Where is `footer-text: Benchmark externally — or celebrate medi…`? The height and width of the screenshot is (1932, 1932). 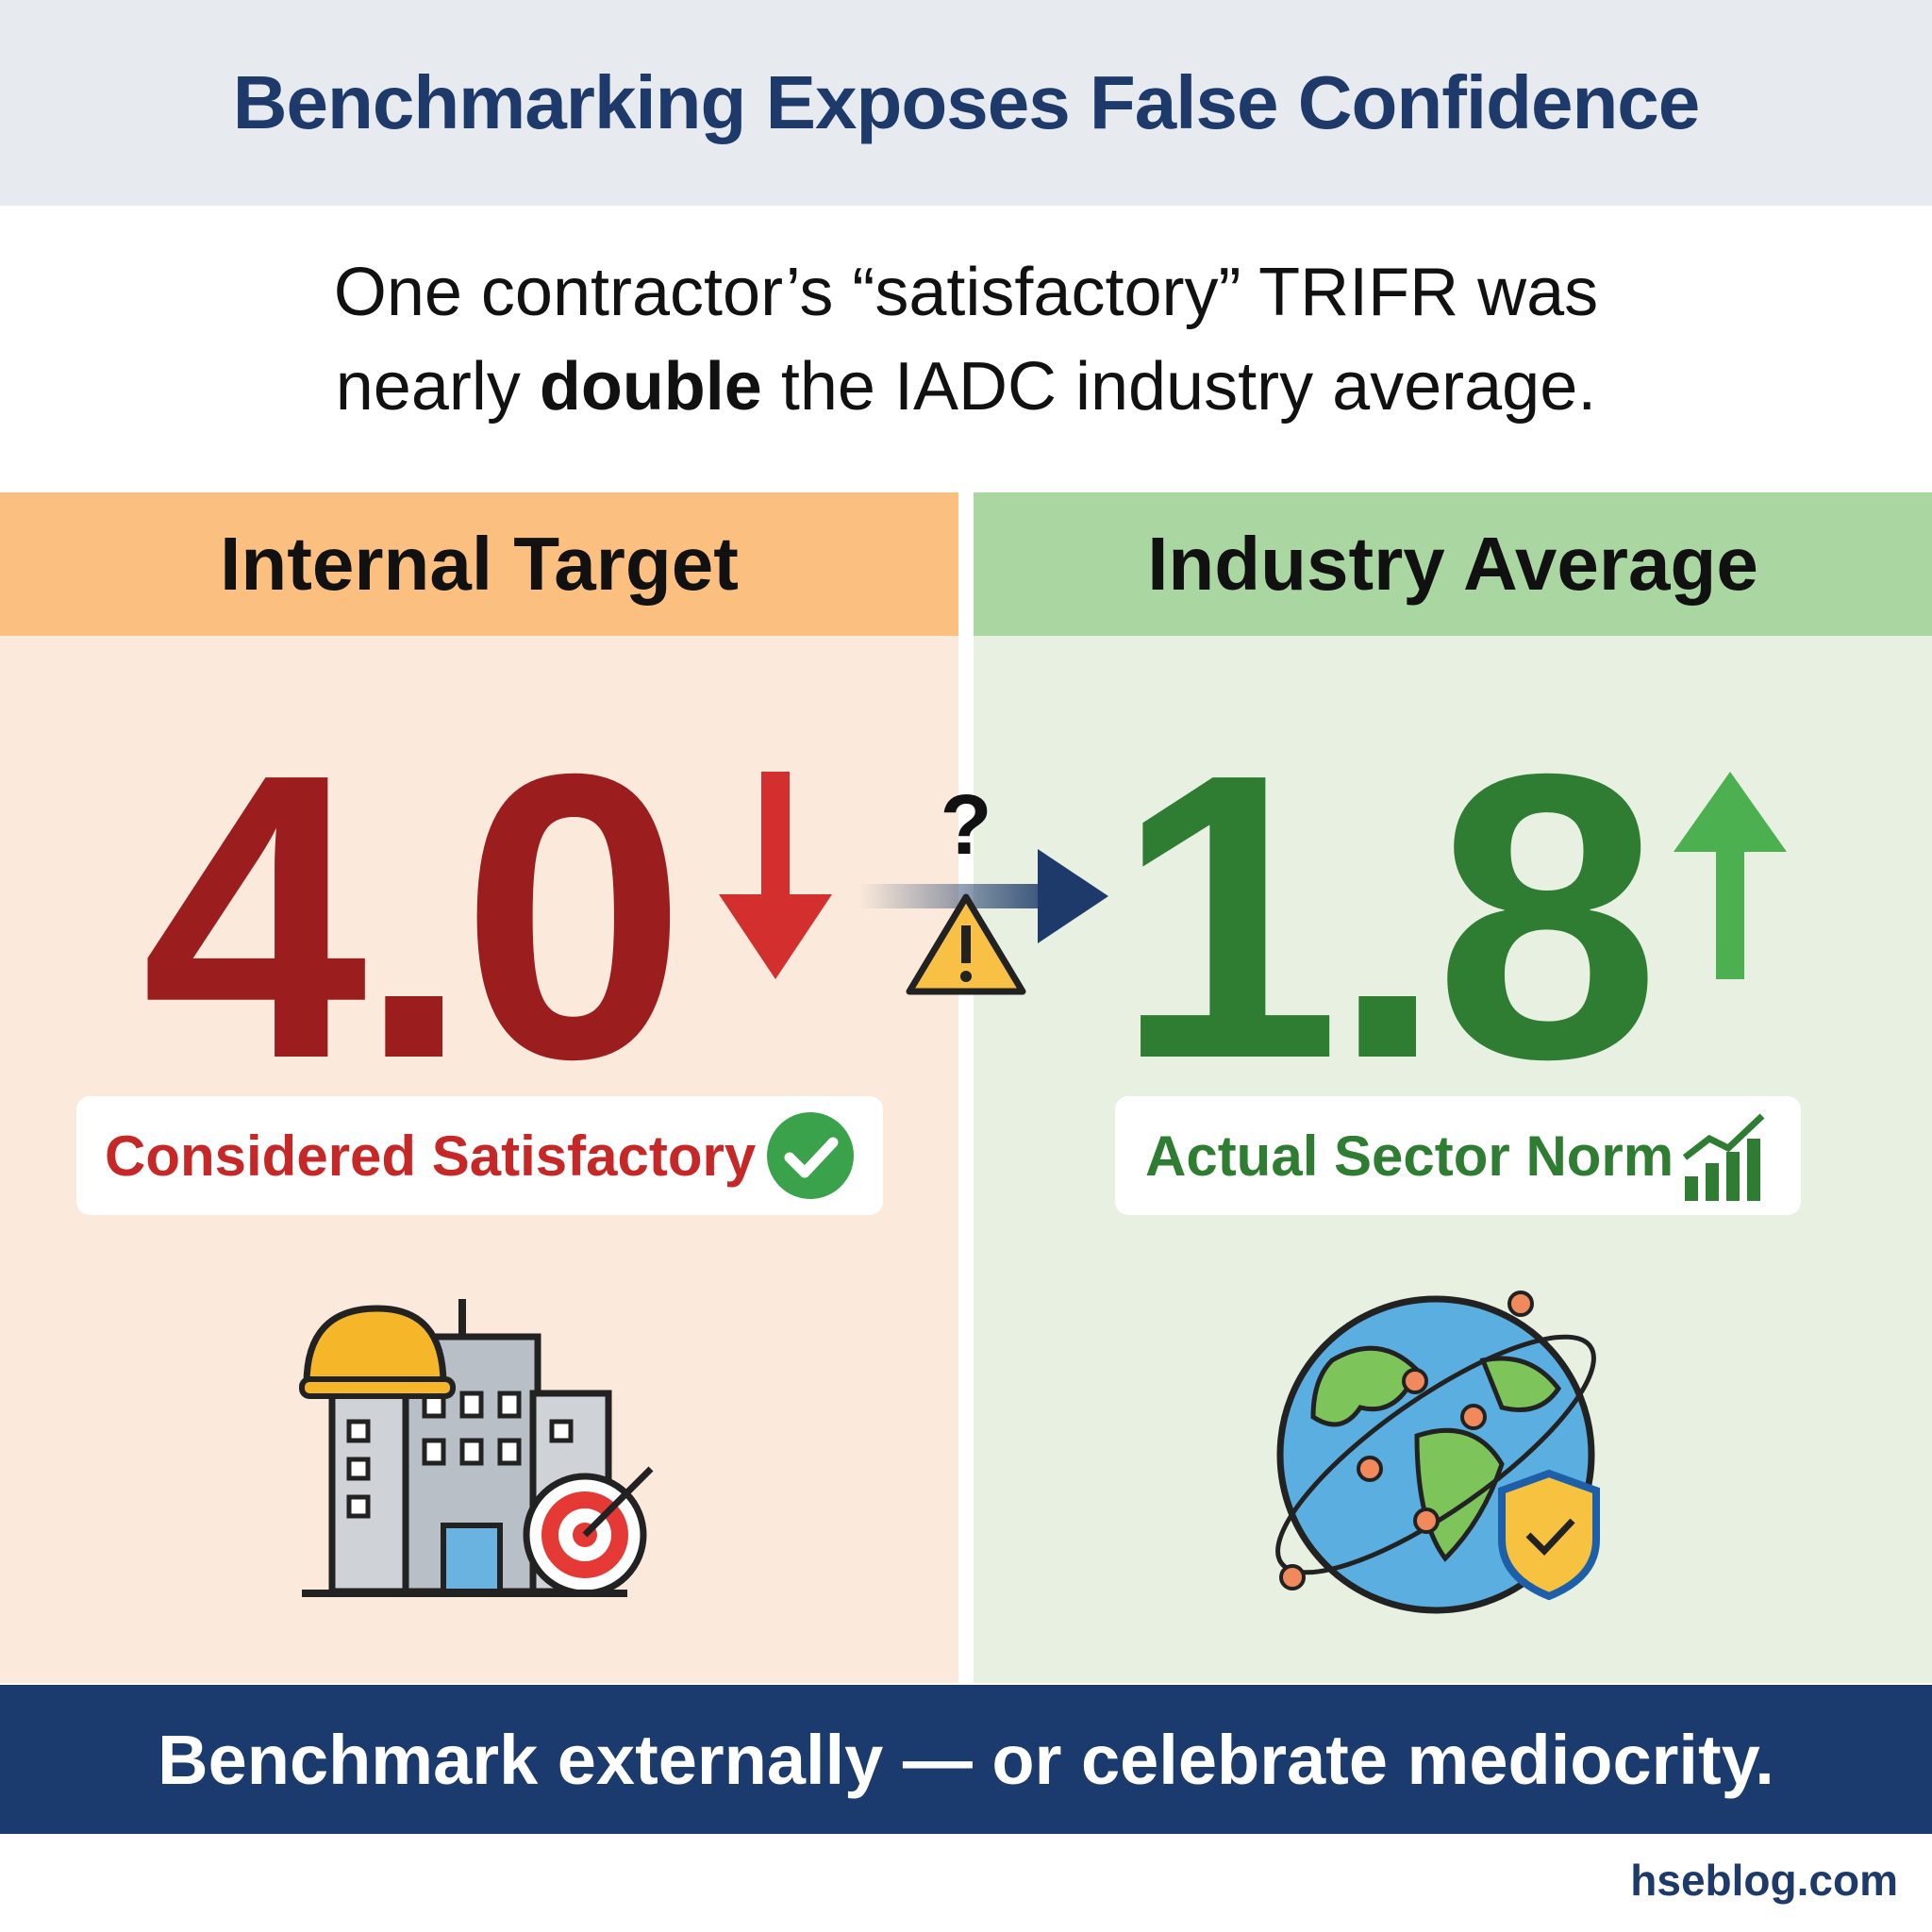
footer-text: Benchmark externally — or celebrate medi… is located at coordinates (966, 1760).